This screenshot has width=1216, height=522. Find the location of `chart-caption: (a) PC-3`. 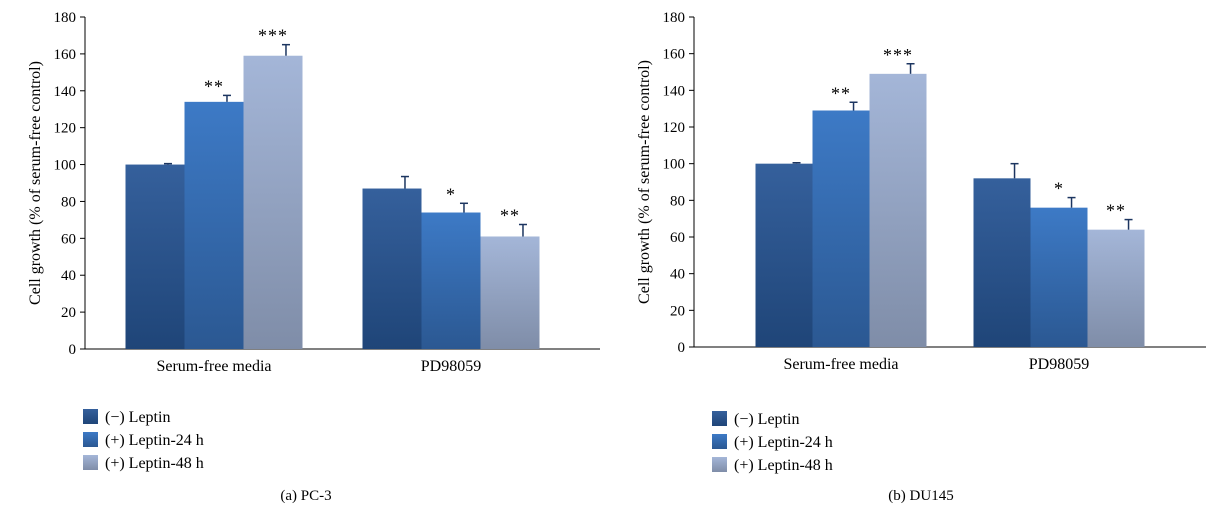

chart-caption: (a) PC-3 is located at coordinates (305, 496).